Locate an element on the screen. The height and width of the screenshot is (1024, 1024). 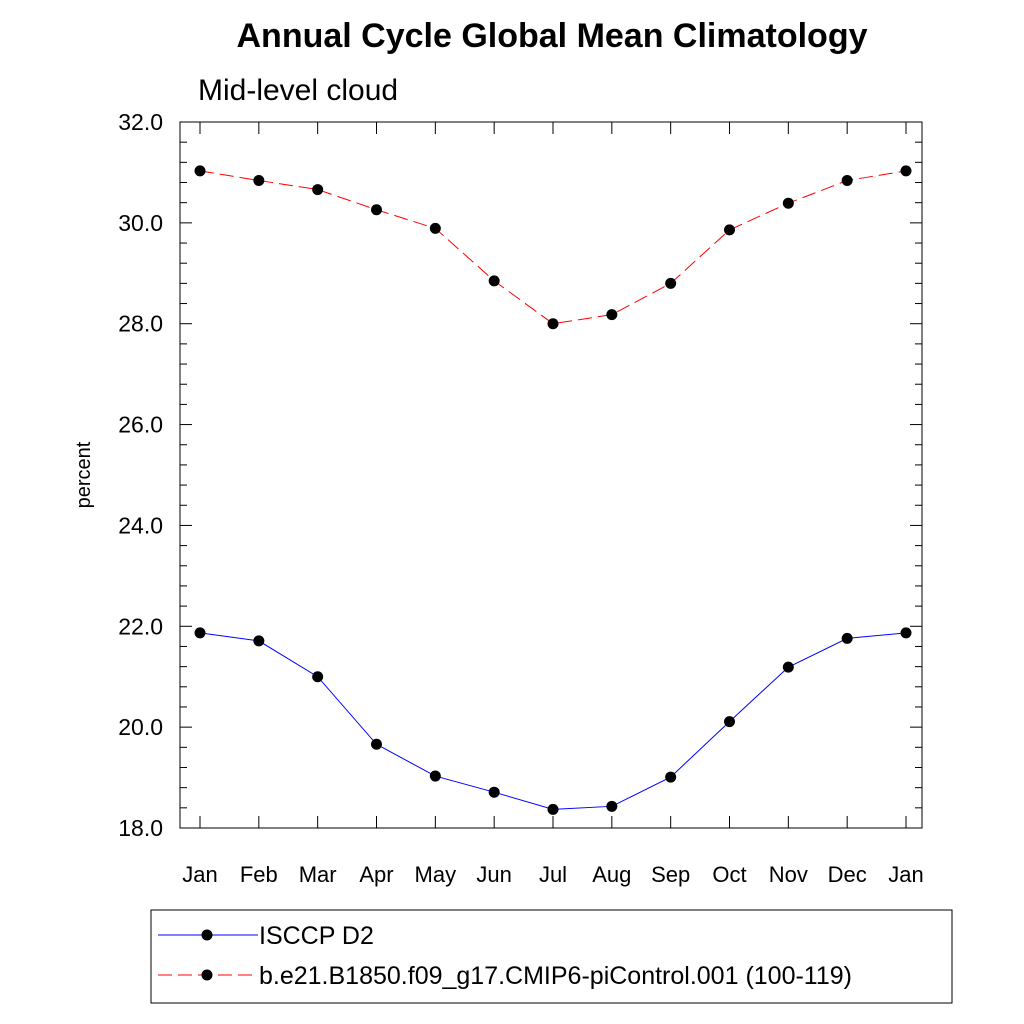
x-tick-label: Sep is located at coordinates (670, 874).